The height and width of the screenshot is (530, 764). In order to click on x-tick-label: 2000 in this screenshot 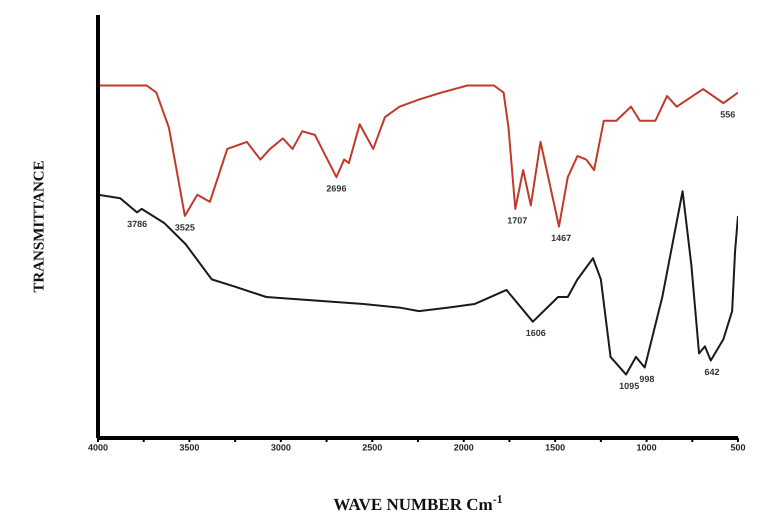, I will do `click(464, 447)`.